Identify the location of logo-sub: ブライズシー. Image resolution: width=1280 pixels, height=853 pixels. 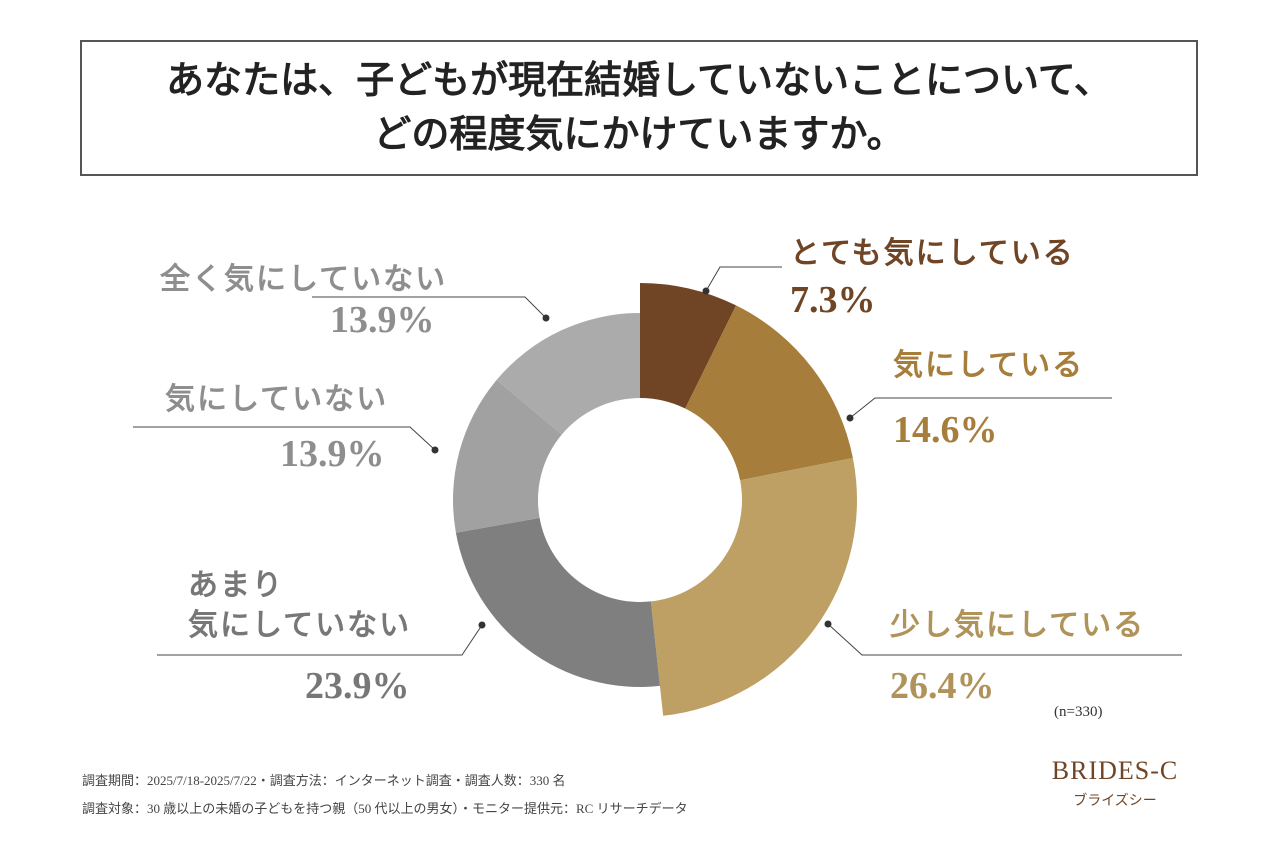
(1115, 801).